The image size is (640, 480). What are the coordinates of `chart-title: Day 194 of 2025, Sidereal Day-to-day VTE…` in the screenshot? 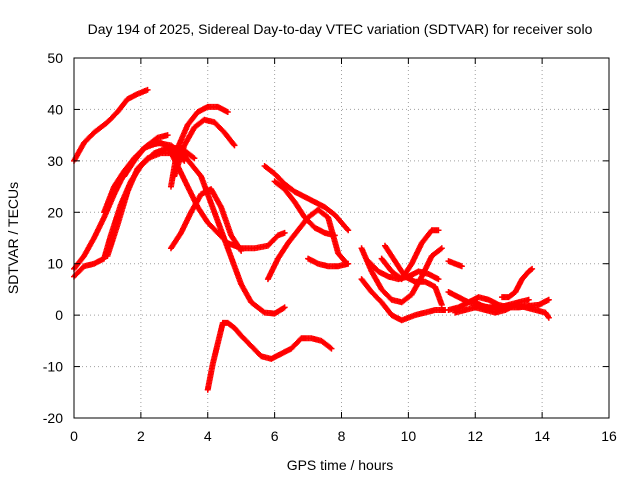 It's located at (340, 29).